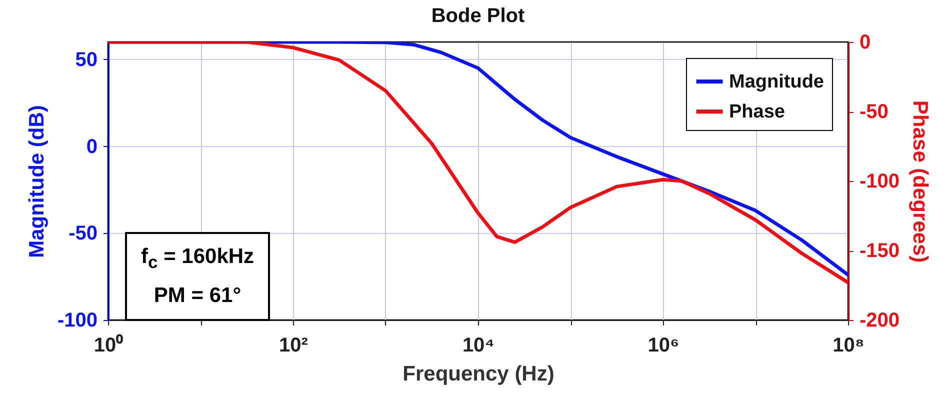 The image size is (952, 408). Describe the element at coordinates (92, 147) in the screenshot. I see `y-tick-label: 0` at that location.